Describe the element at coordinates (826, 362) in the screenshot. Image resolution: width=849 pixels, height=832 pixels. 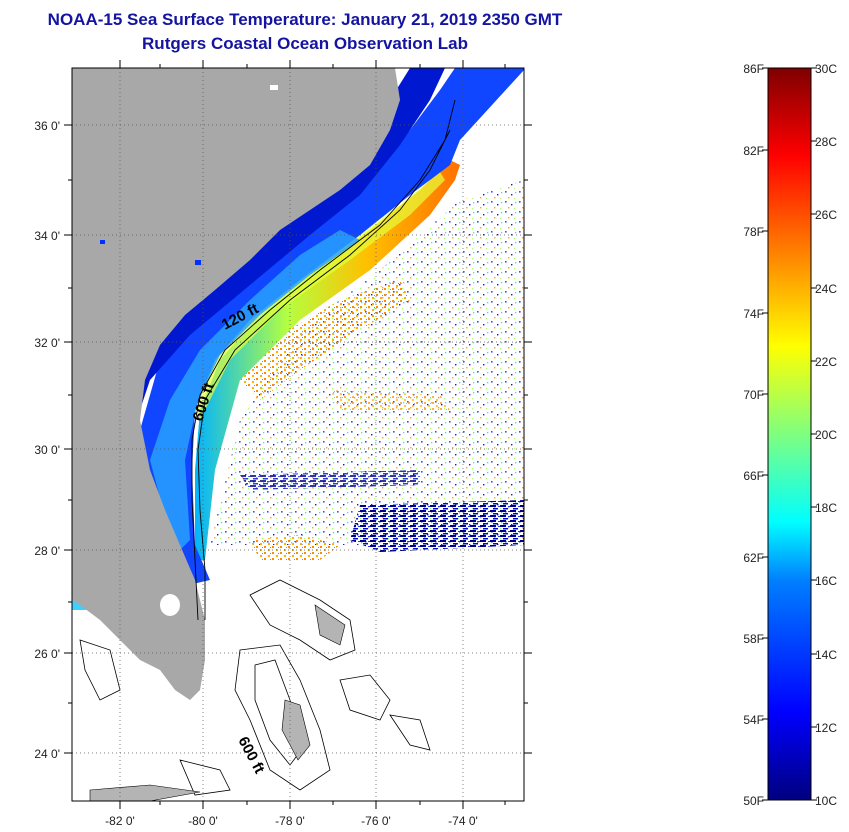
I see `colorbar-label-22c: 22C` at that location.